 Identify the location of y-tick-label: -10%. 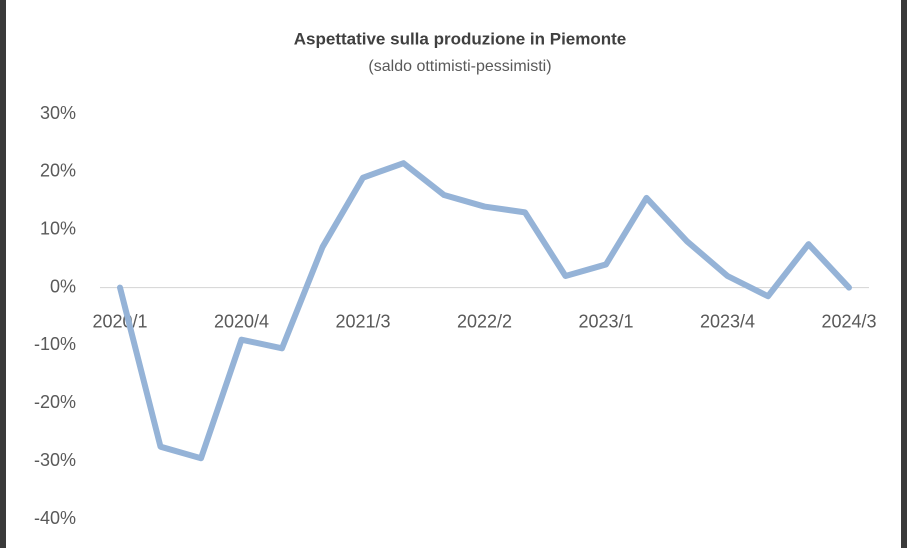
(55, 344).